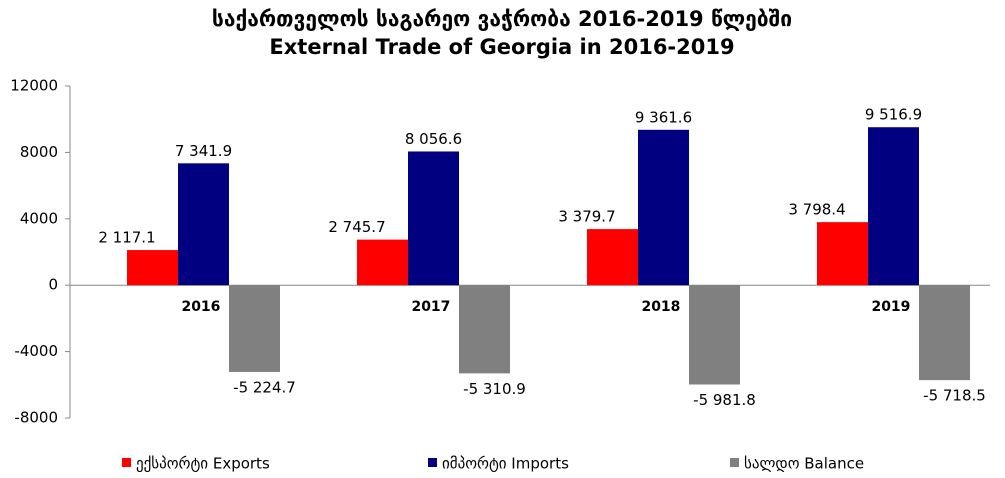  I want to click on data-label: -5 224.7, so click(264, 387).